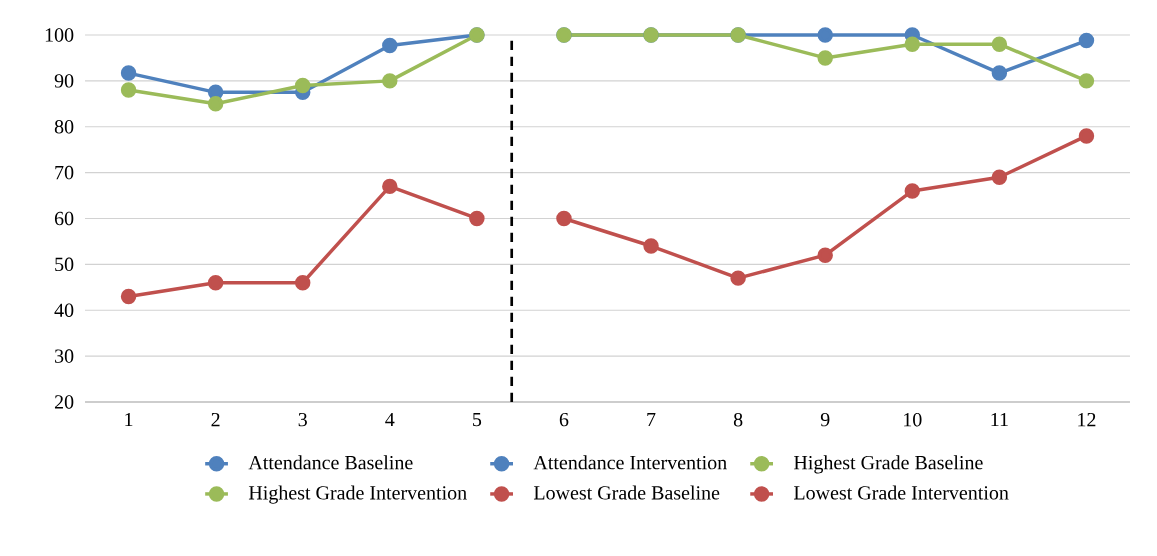 The image size is (1157, 556). Describe the element at coordinates (59, 35) in the screenshot. I see `y-tick-label: 100` at that location.